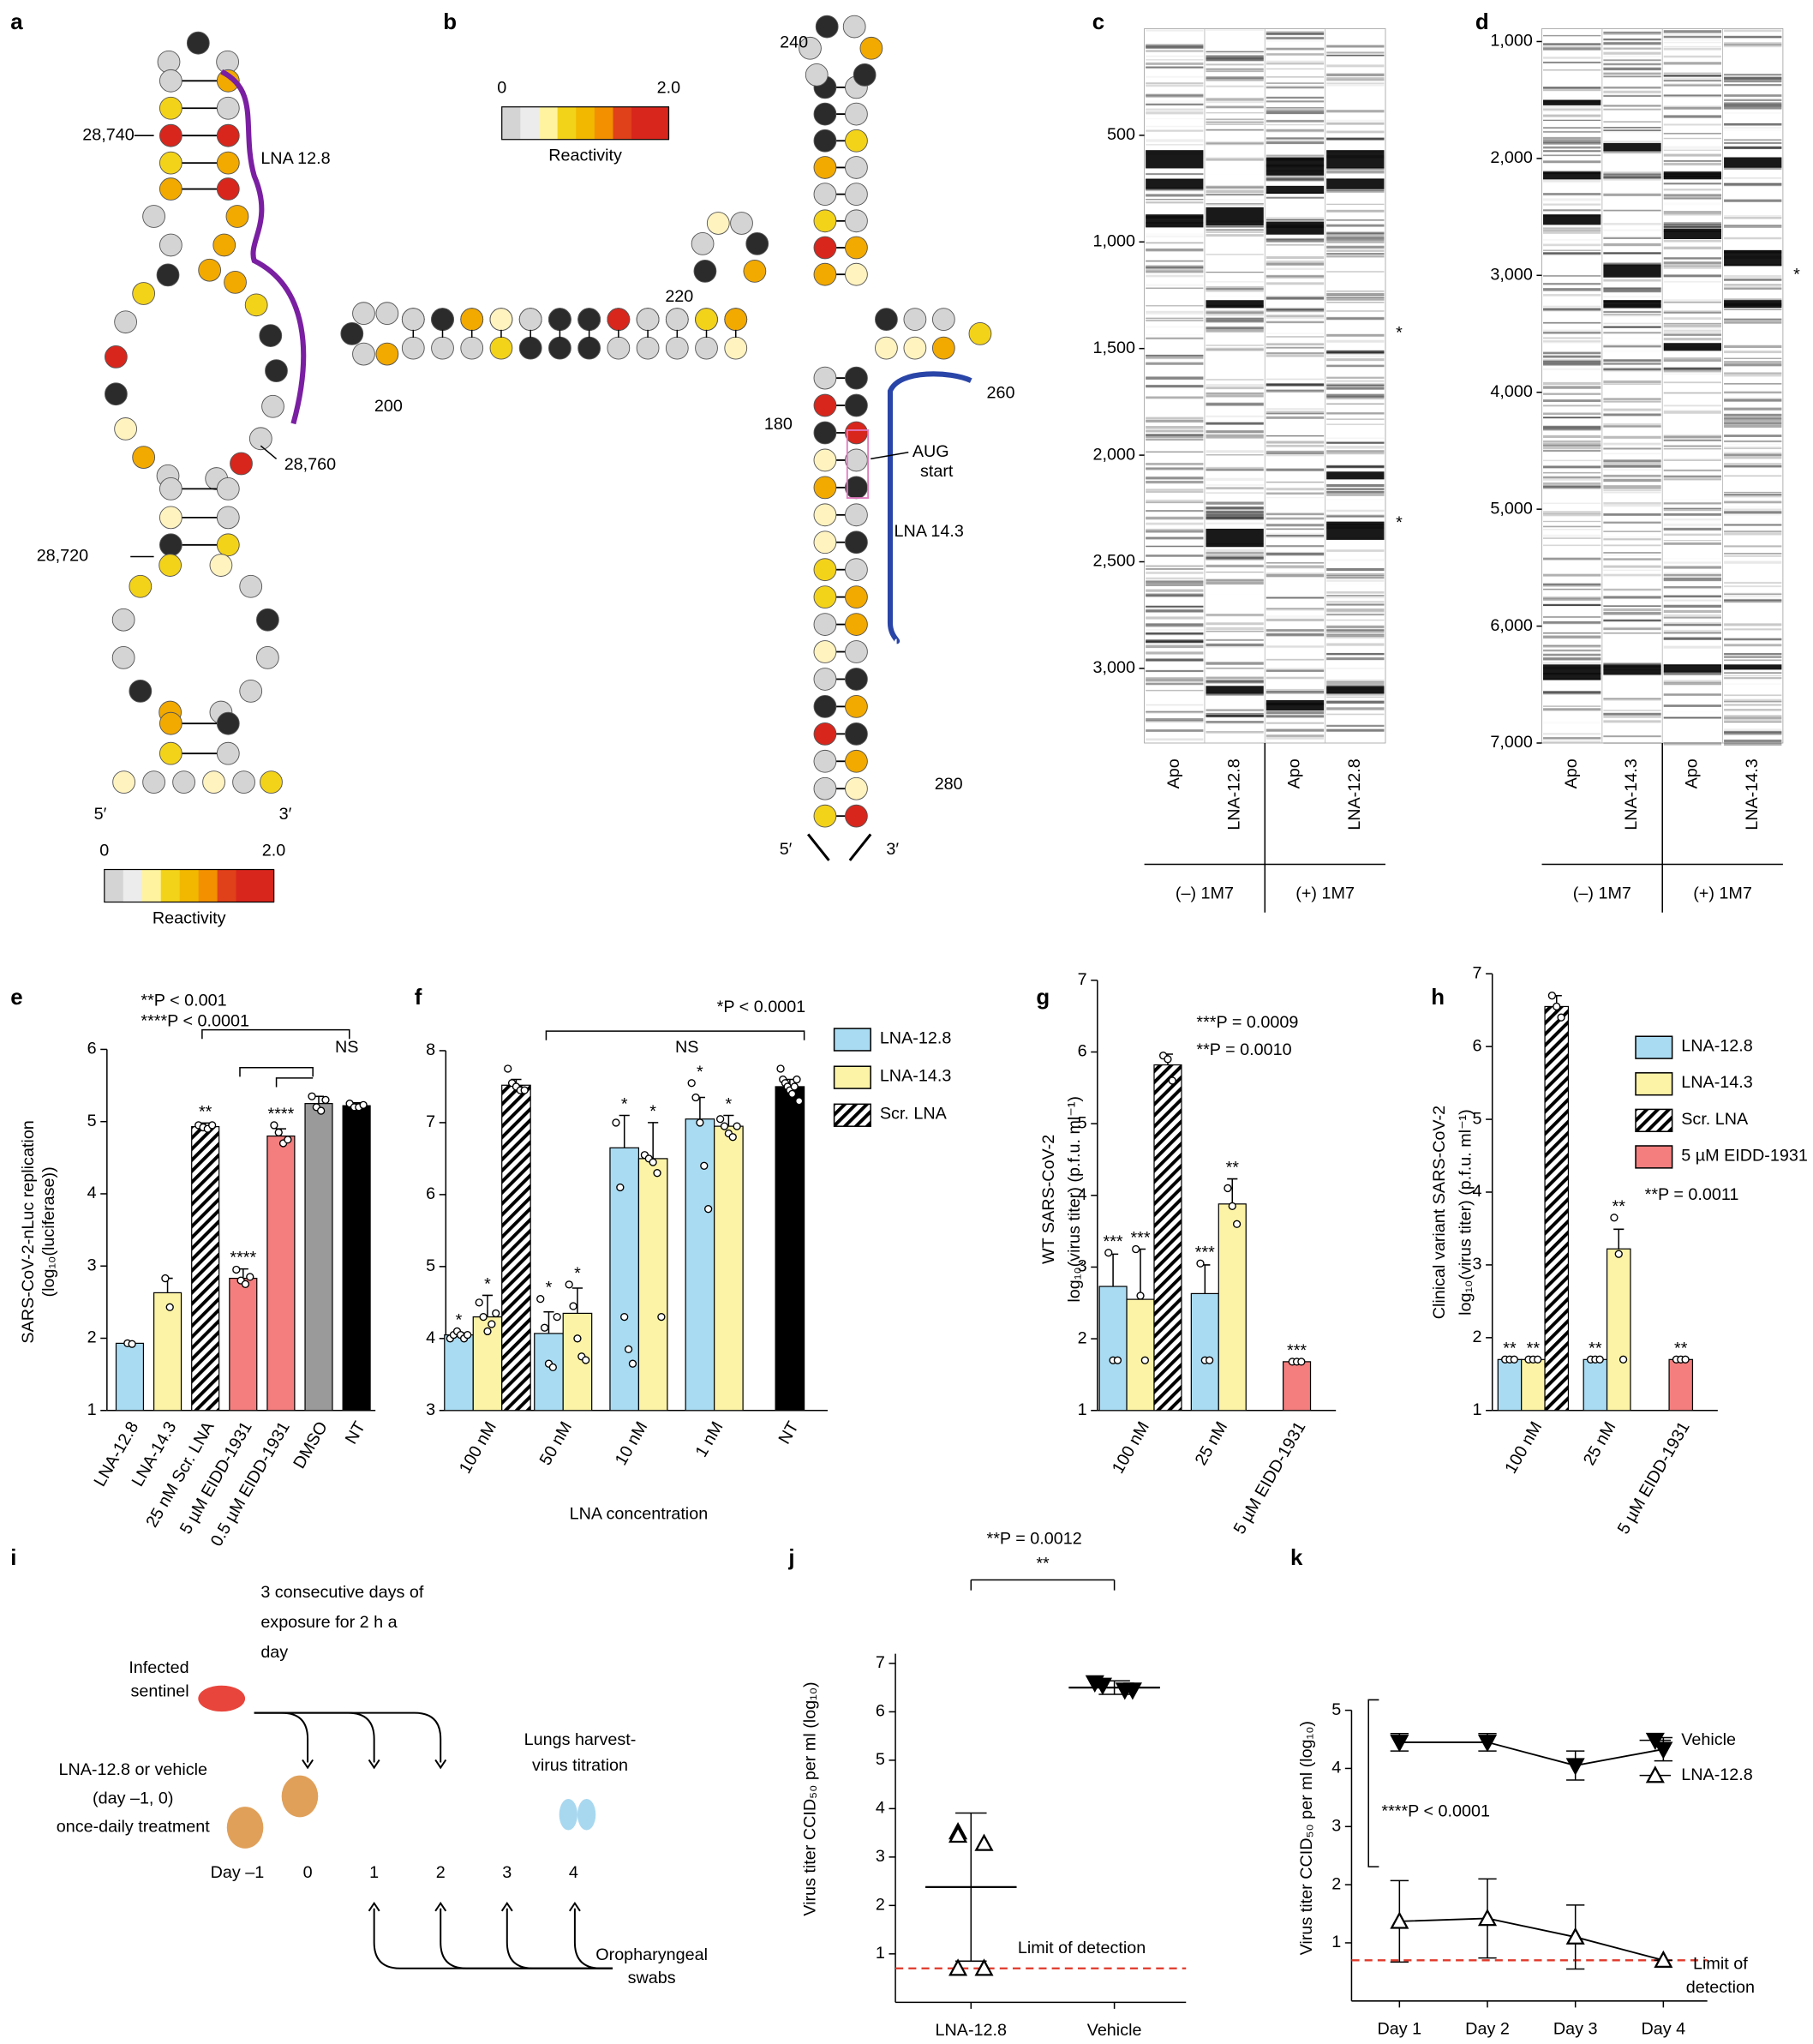 The image size is (1813, 2044). Describe the element at coordinates (348, 1737) in the screenshot. I see `arrow` at that location.